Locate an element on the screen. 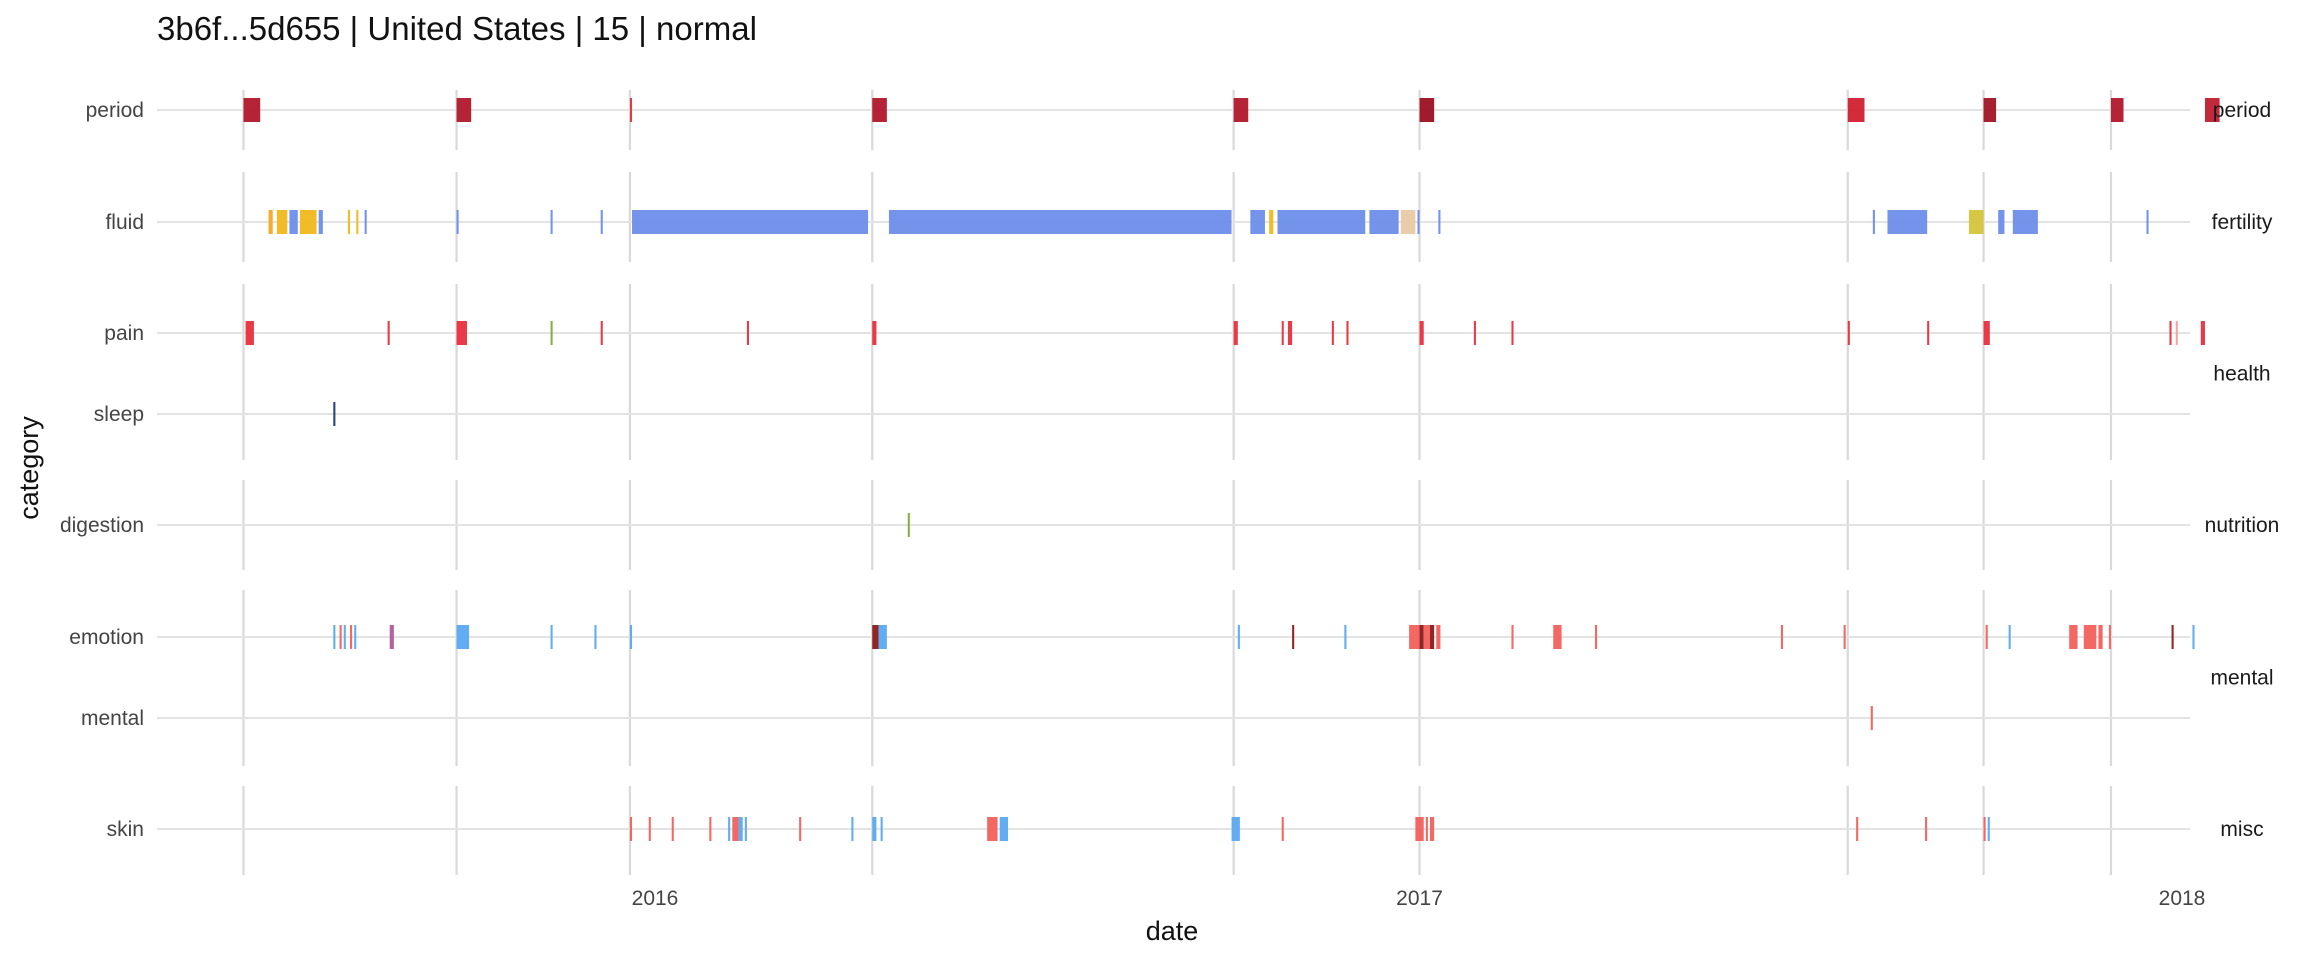  row-label: period is located at coordinates (115, 110).